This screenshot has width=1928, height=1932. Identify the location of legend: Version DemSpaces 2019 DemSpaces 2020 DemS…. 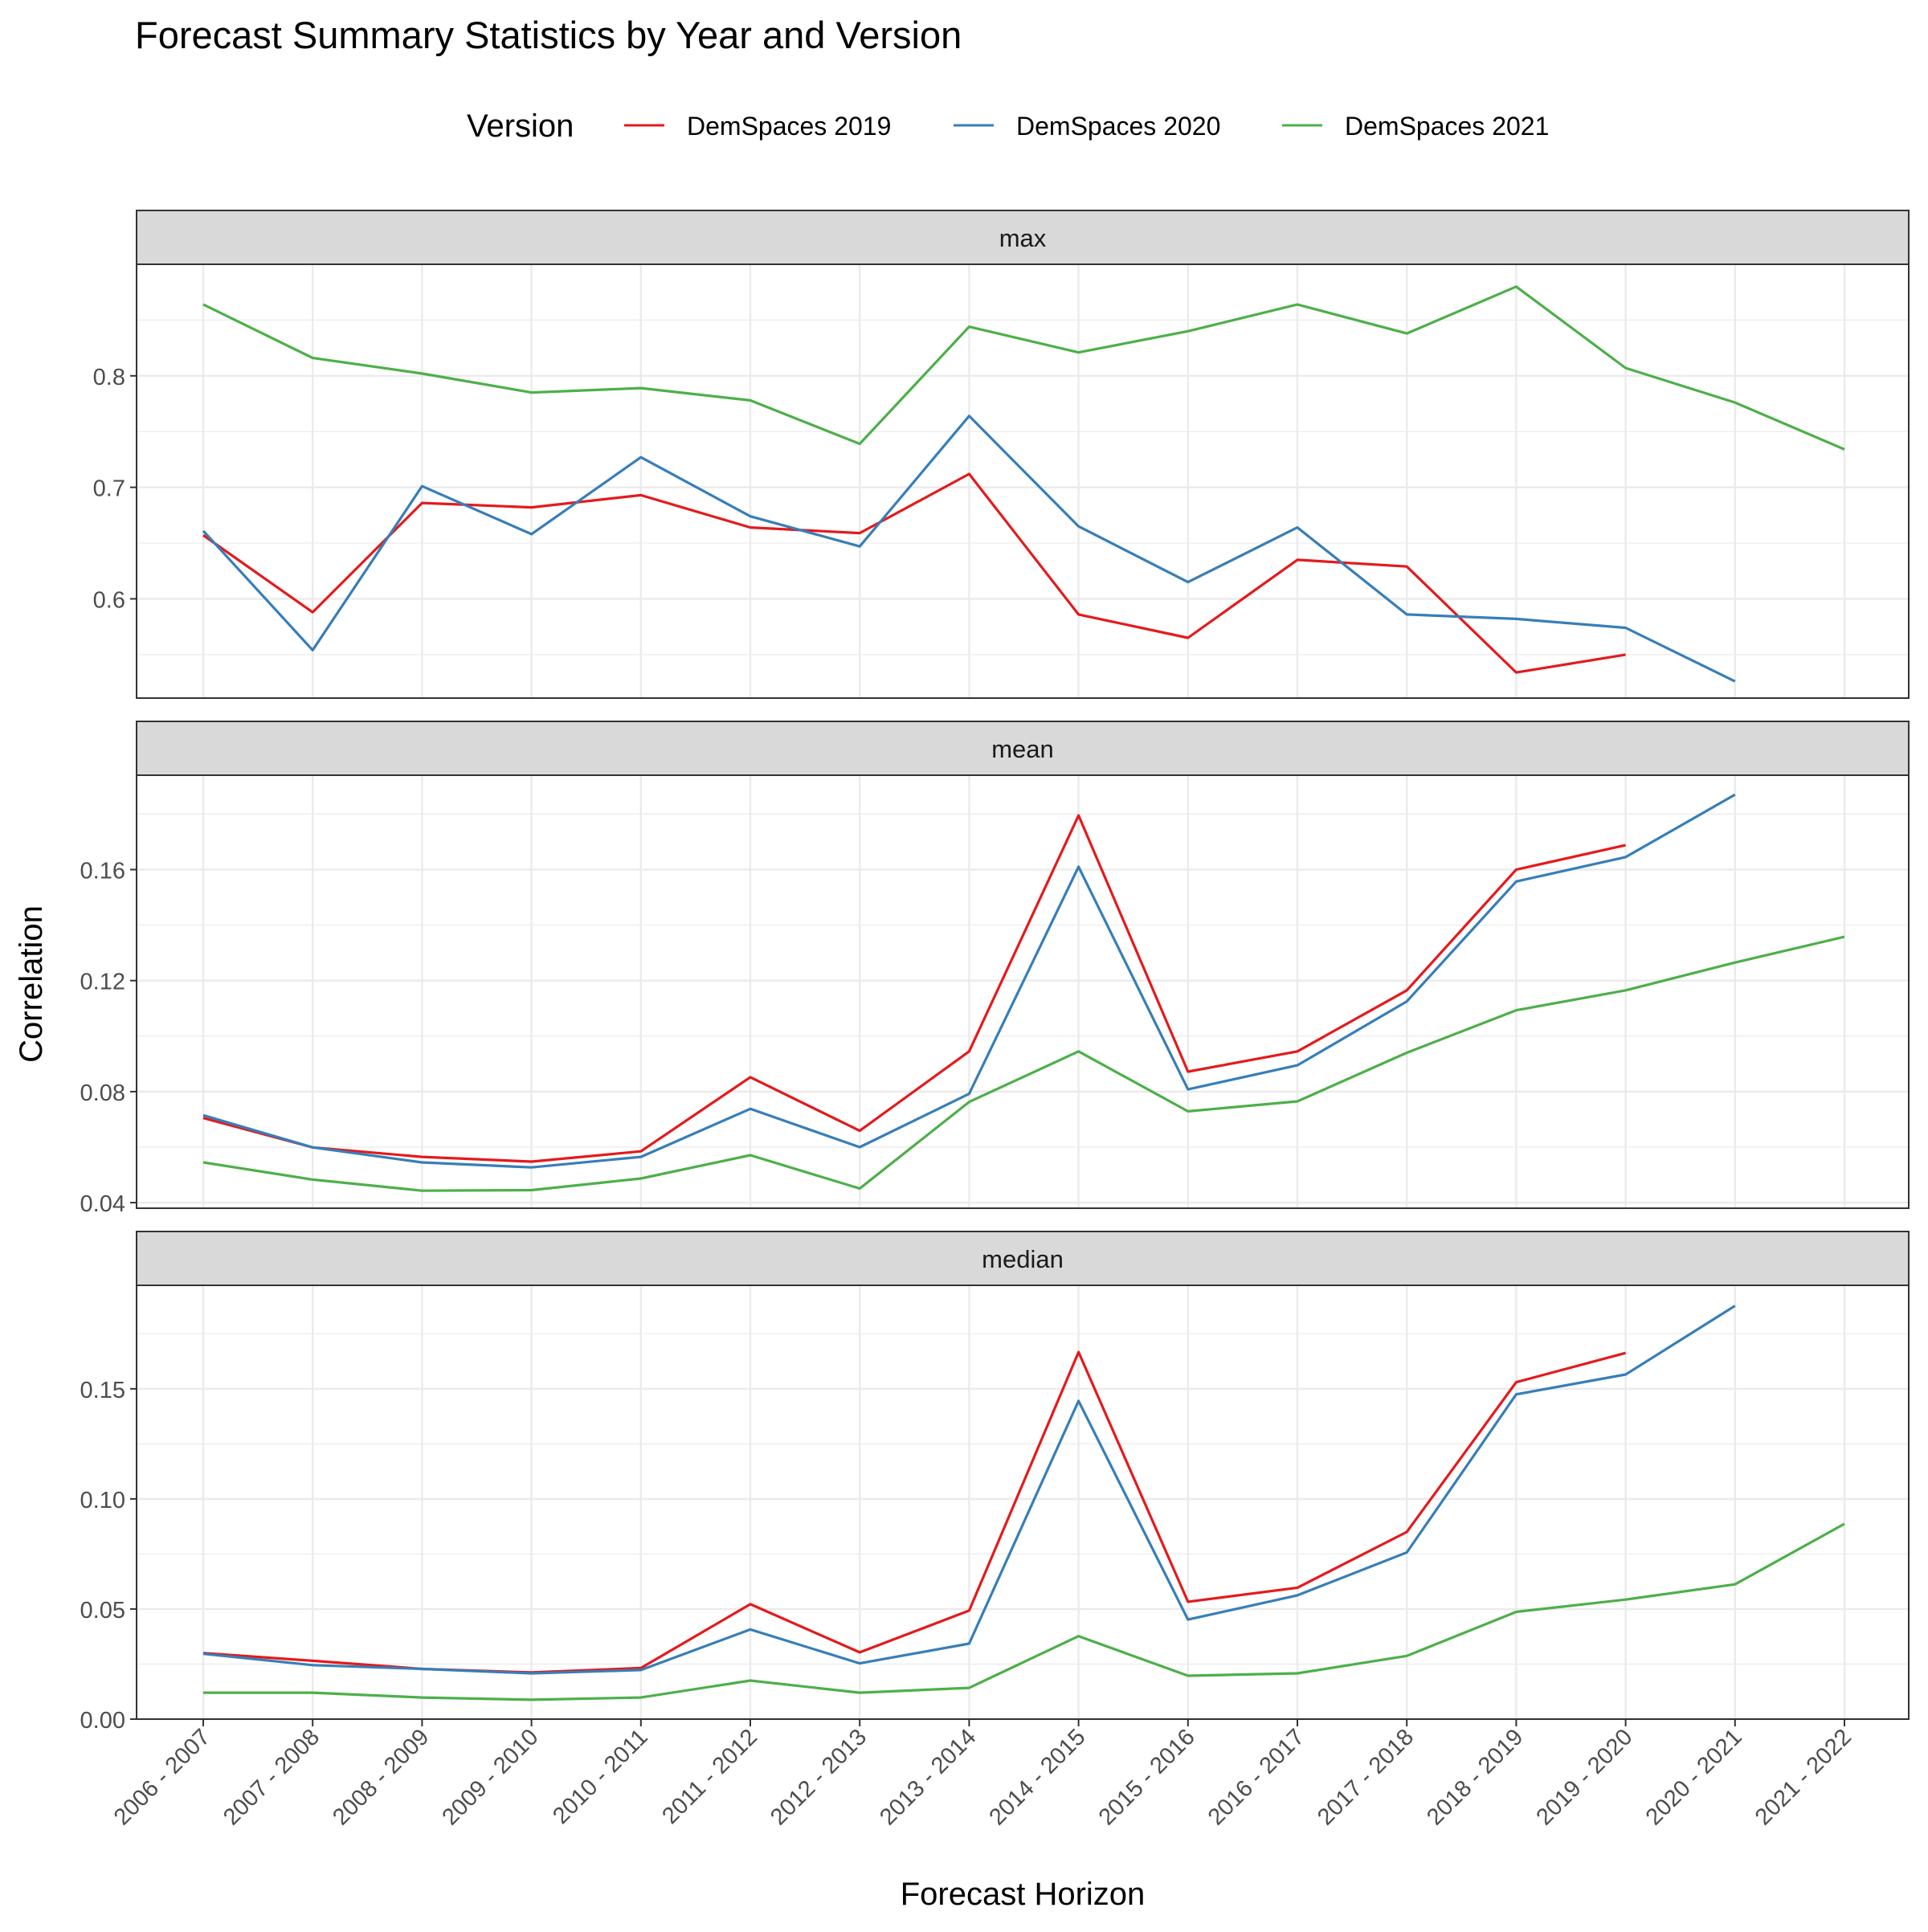
(1008, 126).